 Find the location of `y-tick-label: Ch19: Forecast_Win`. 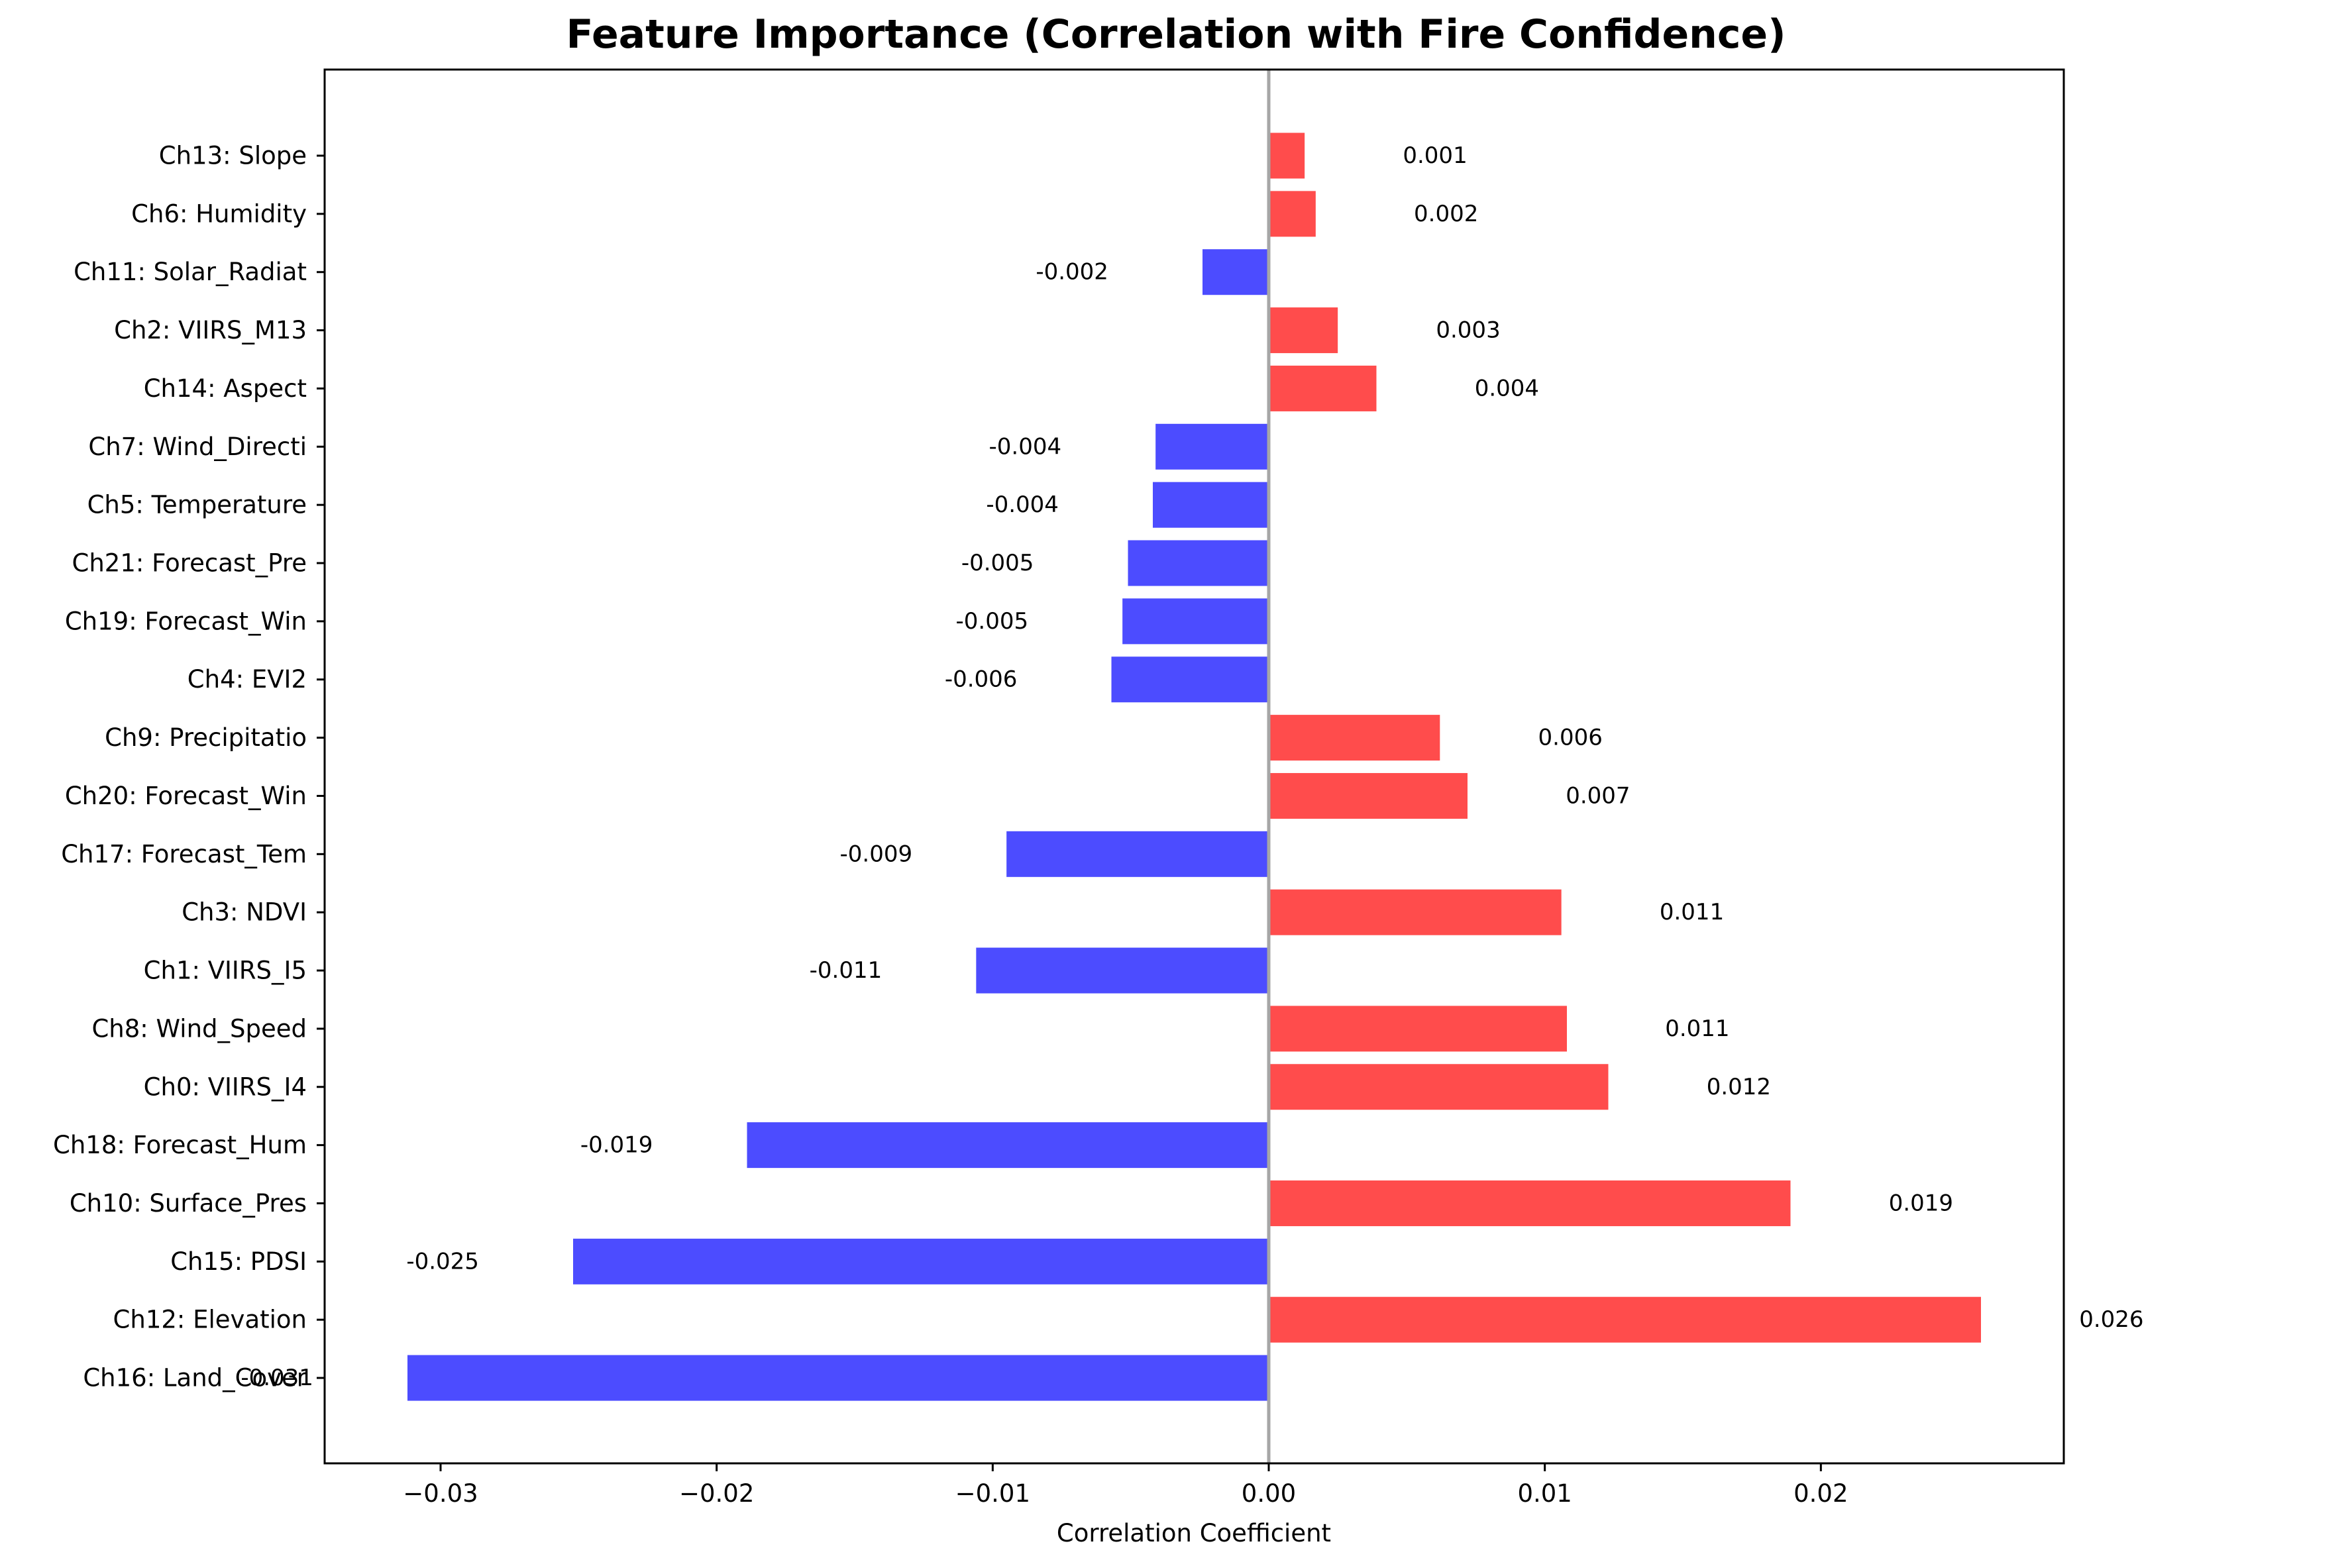

y-tick-label: Ch19: Forecast_Win is located at coordinates (186, 621).